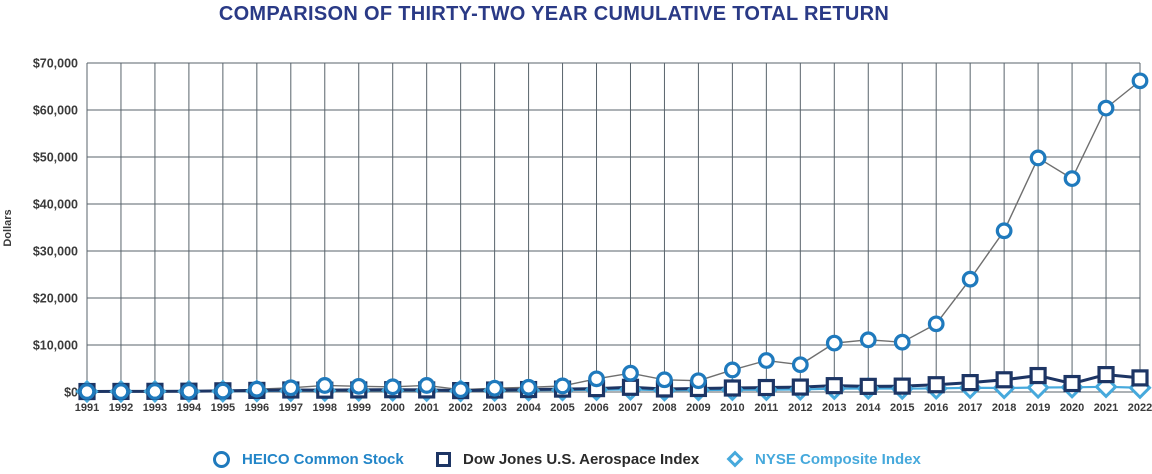 Image resolution: width=1152 pixels, height=474 pixels. What do you see at coordinates (392, 408) in the screenshot?
I see `x-tick-label: 2000` at bounding box center [392, 408].